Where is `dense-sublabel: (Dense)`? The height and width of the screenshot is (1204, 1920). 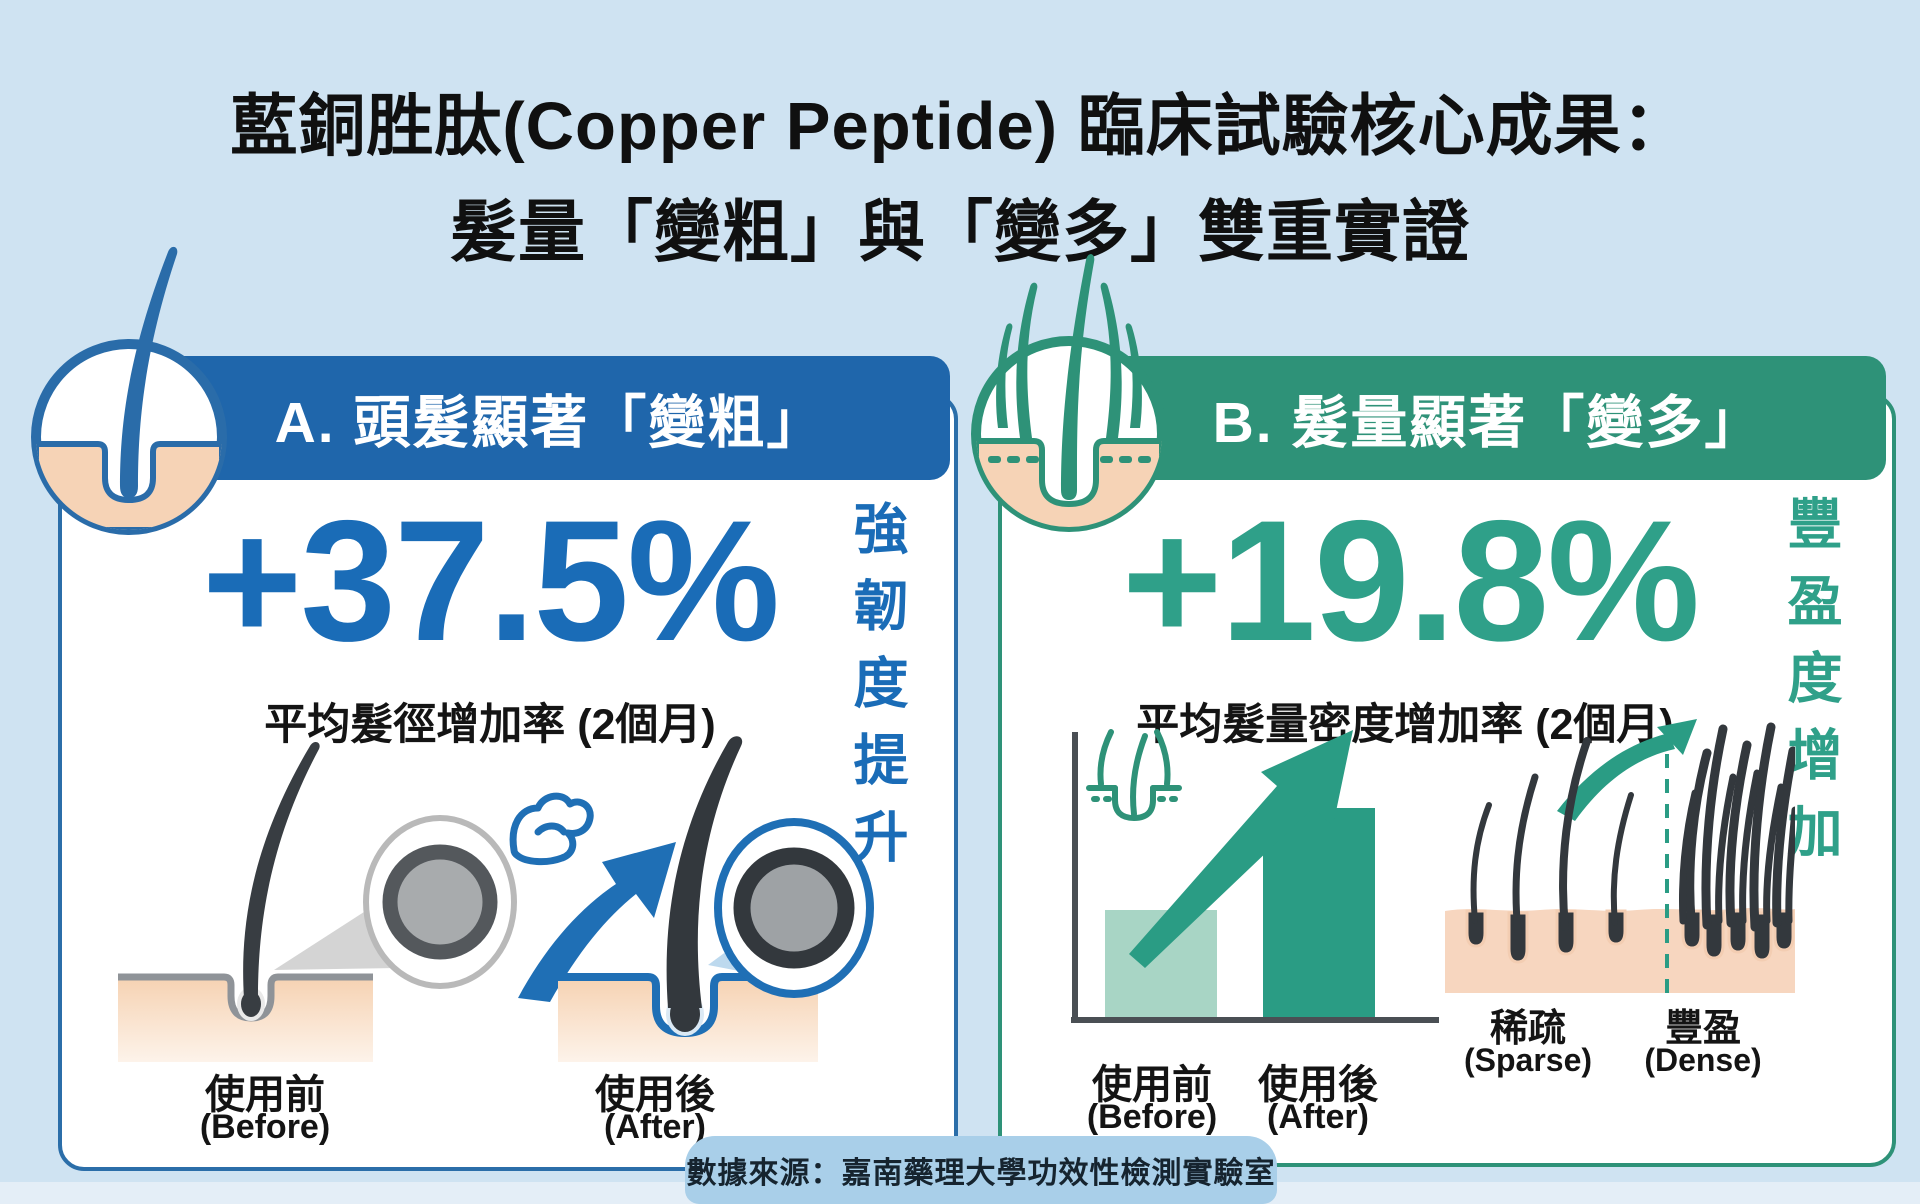 dense-sublabel: (Dense) is located at coordinates (1703, 1060).